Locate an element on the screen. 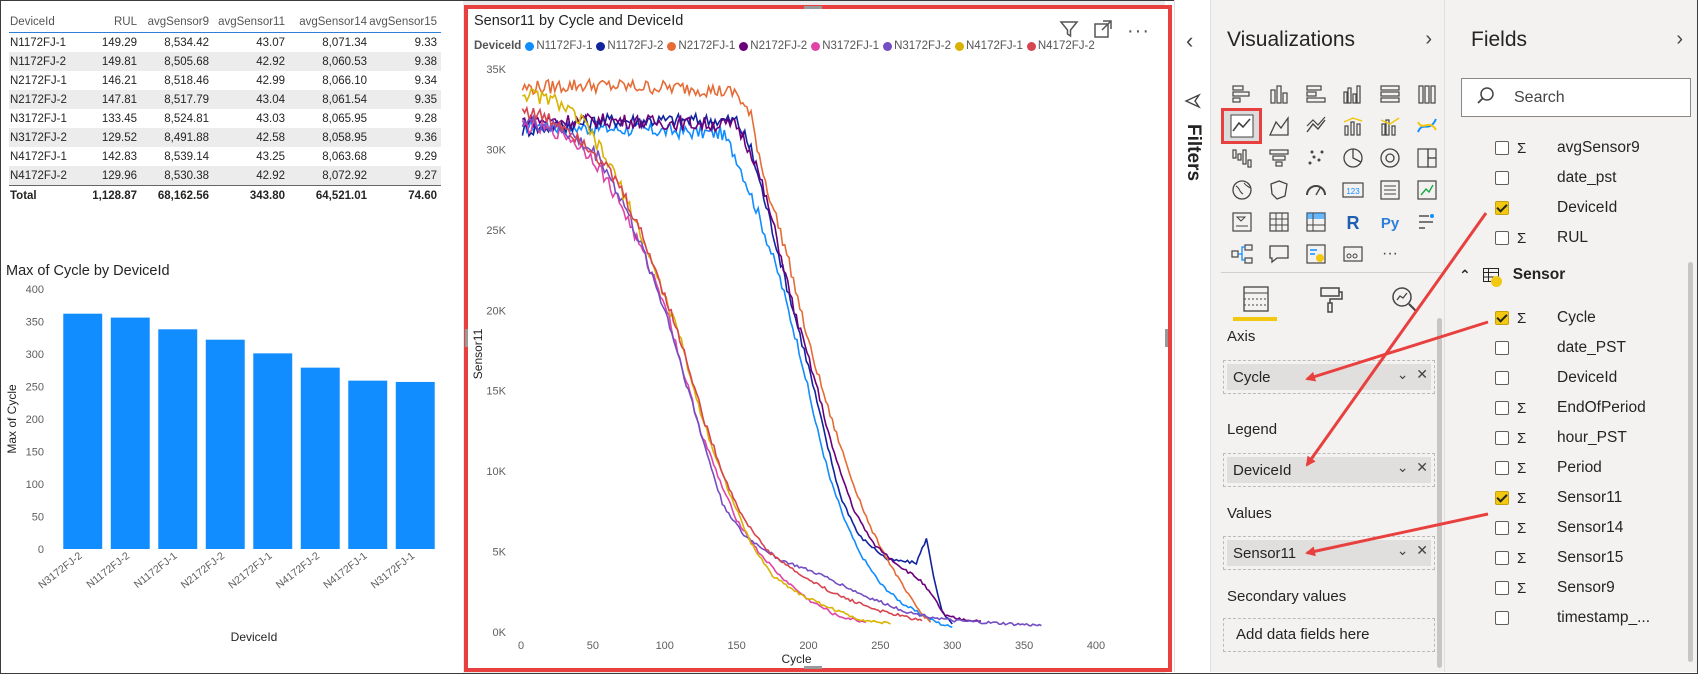  paginated-icon is located at coordinates (1352, 254).